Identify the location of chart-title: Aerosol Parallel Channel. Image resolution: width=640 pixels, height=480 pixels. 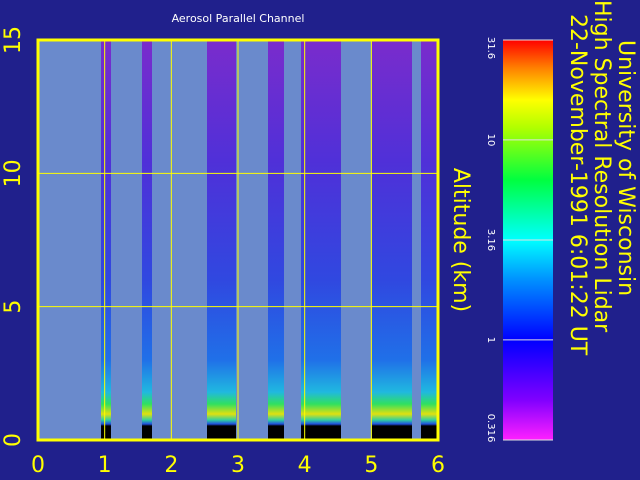
(238, 18).